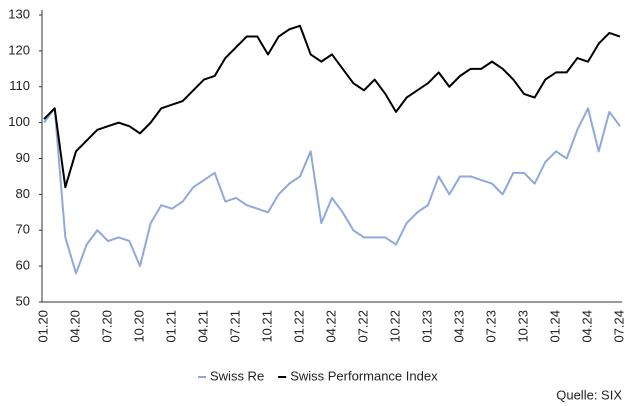  Describe the element at coordinates (23, 229) in the screenshot. I see `y-tick-label: 70` at that location.